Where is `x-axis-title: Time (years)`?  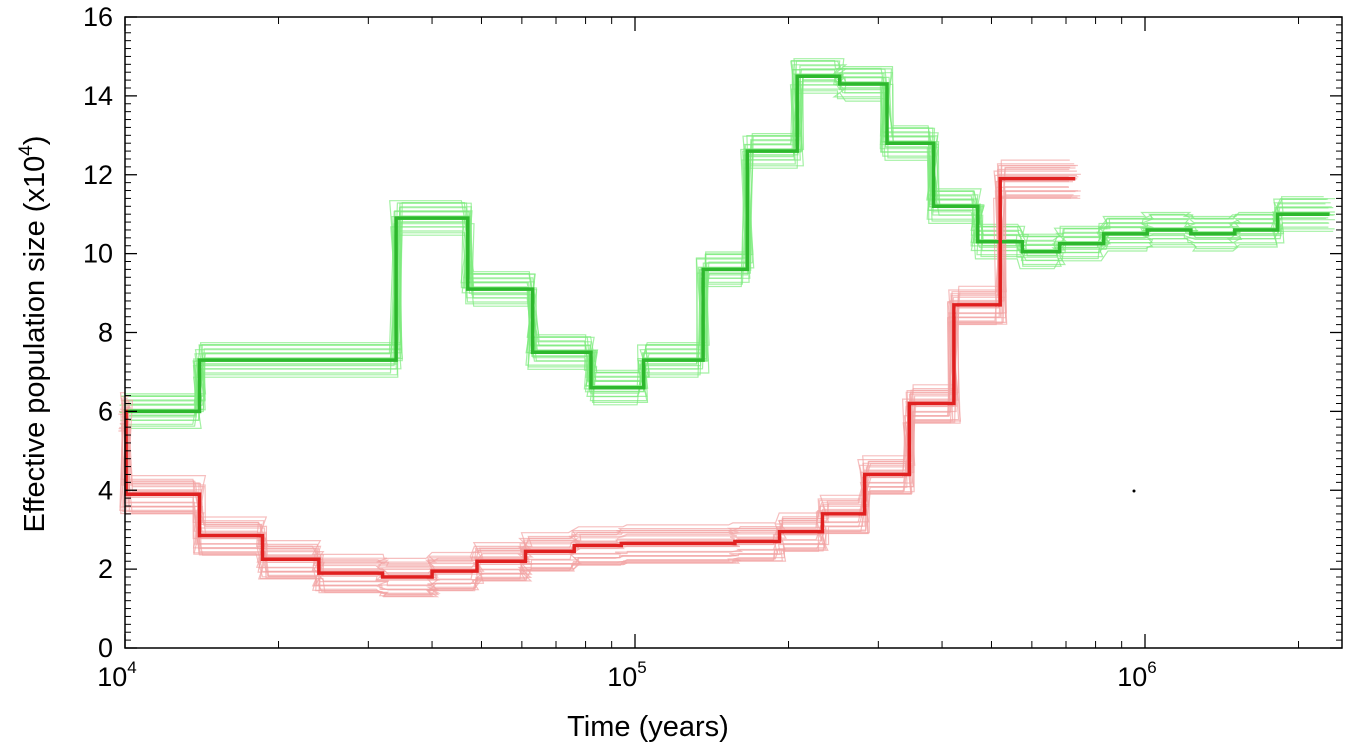 x-axis-title: Time (years) is located at coordinates (648, 727).